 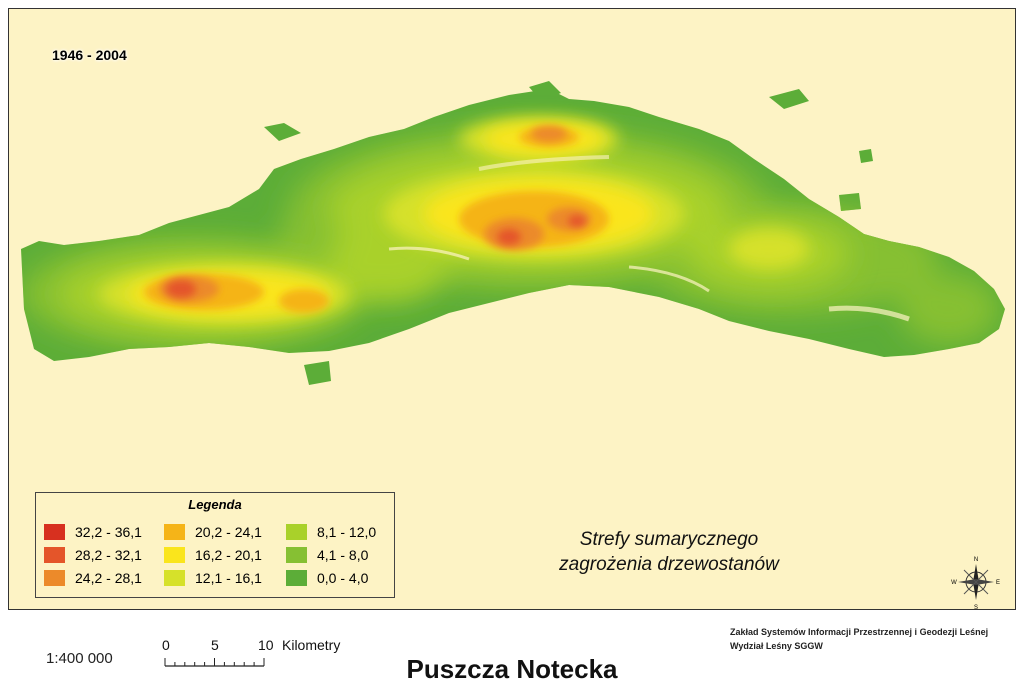 What do you see at coordinates (669, 564) in the screenshot?
I see `map-caption-line-2: zagrożenia drzewostanów` at bounding box center [669, 564].